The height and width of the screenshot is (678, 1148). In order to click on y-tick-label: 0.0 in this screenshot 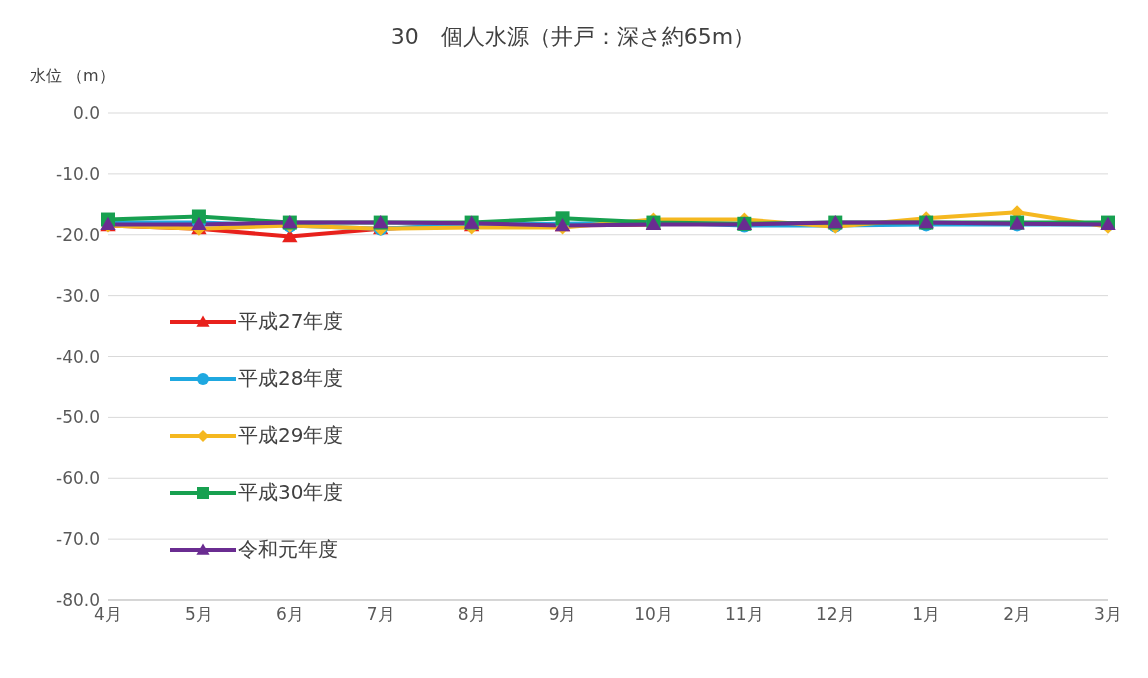, I will do `click(86, 113)`.